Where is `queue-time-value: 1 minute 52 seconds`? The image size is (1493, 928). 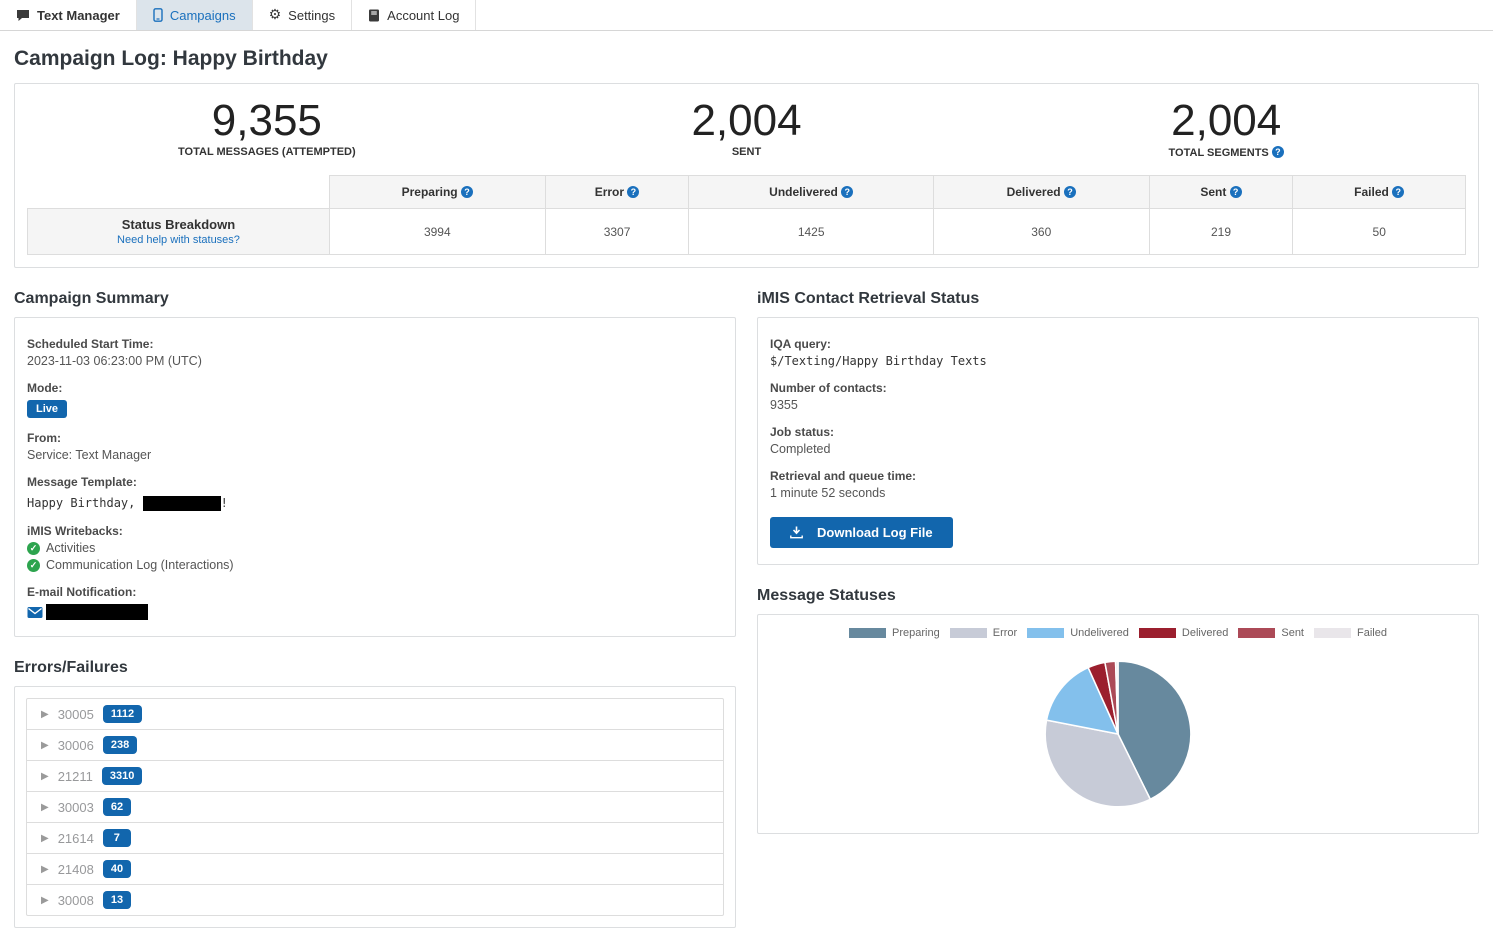
queue-time-value: 1 minute 52 seconds is located at coordinates (828, 493).